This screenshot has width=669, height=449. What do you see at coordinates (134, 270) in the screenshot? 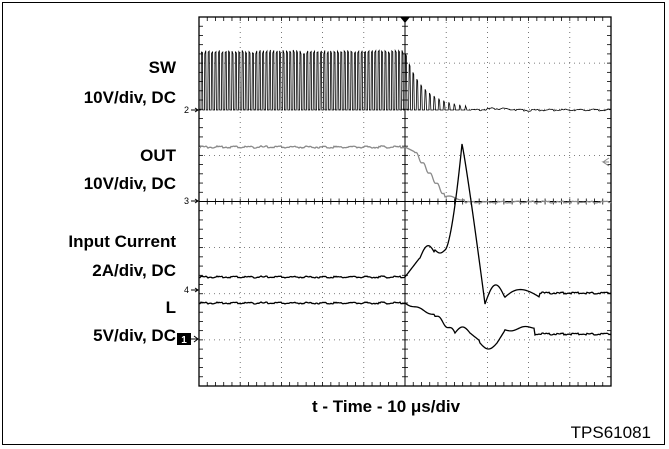
I see `channel-input-current-scale: 2A/div, DC` at bounding box center [134, 270].